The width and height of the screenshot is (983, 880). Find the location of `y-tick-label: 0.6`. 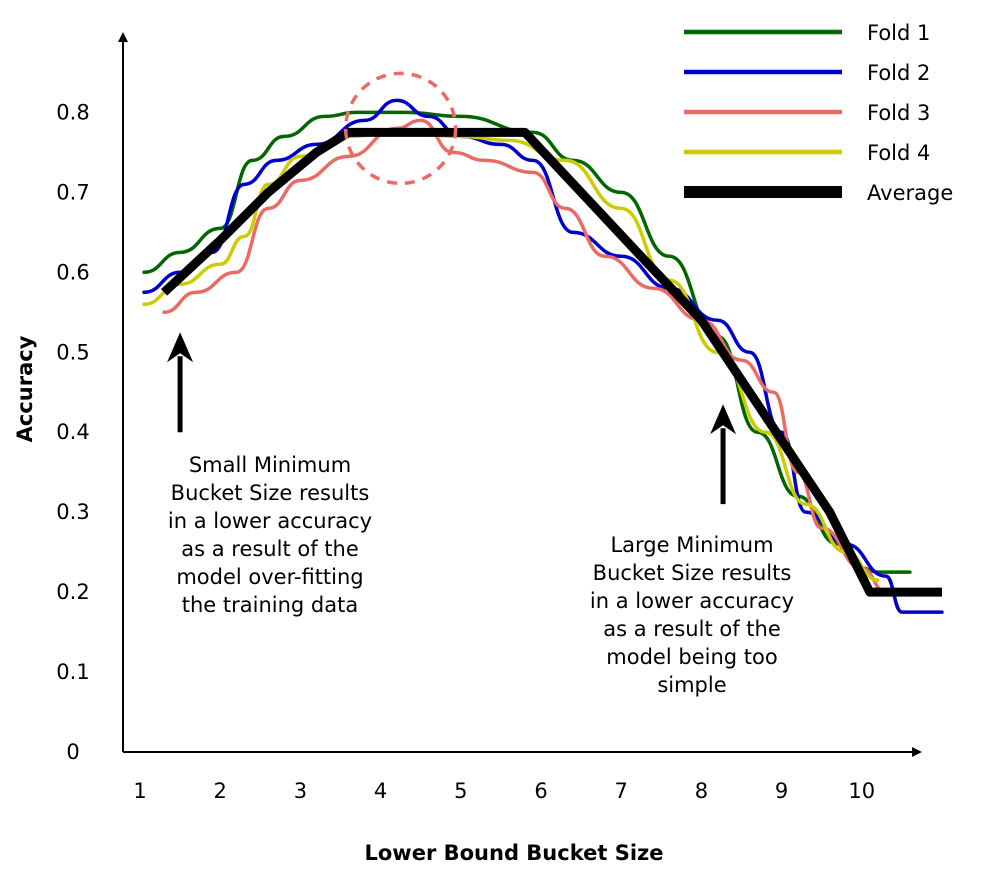

y-tick-label: 0.6 is located at coordinates (72, 272).